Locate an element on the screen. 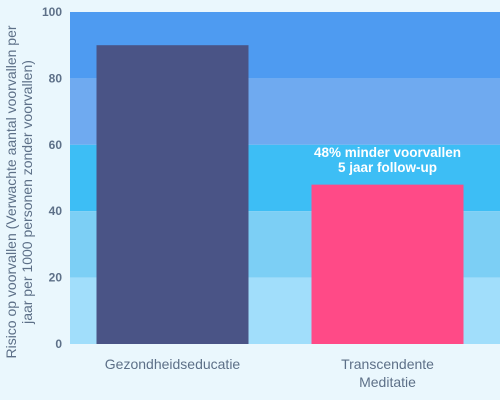 The height and width of the screenshot is (400, 500). y-tick-label-5: 100 is located at coordinates (52, 12).